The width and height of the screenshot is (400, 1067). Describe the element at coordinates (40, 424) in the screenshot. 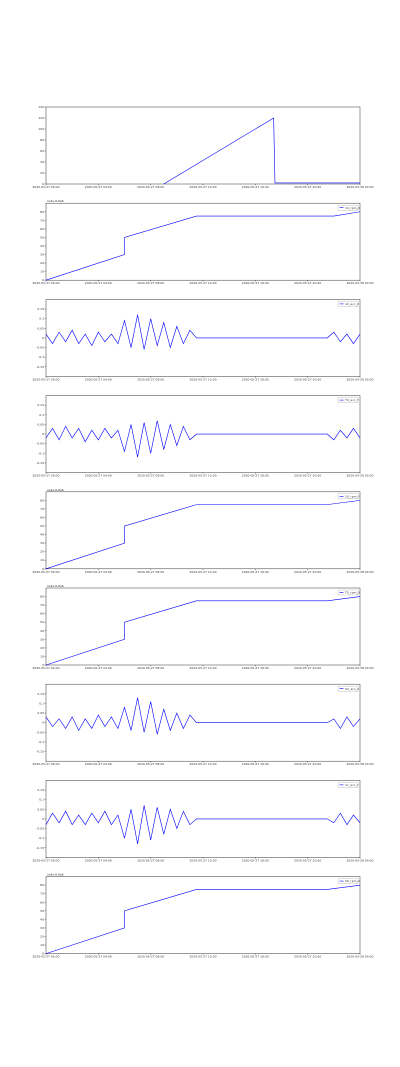

I see `y-tick-label: 0.05` at that location.